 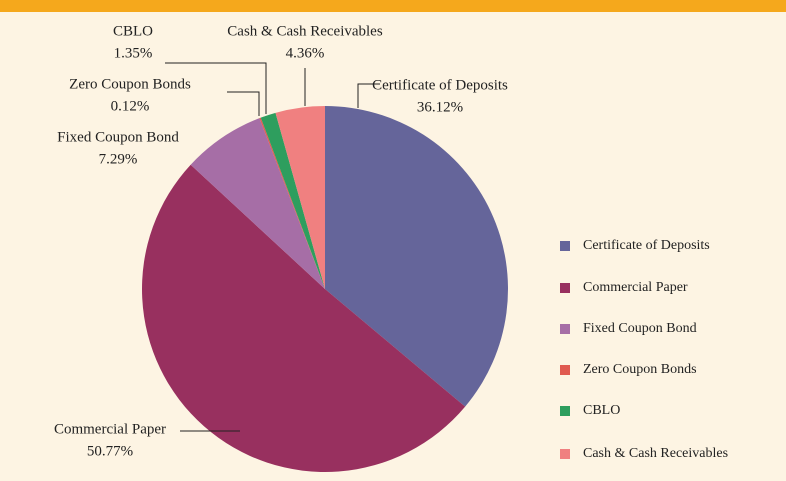 What do you see at coordinates (640, 328) in the screenshot?
I see `legend-label: Fixed Coupon Bond` at bounding box center [640, 328].